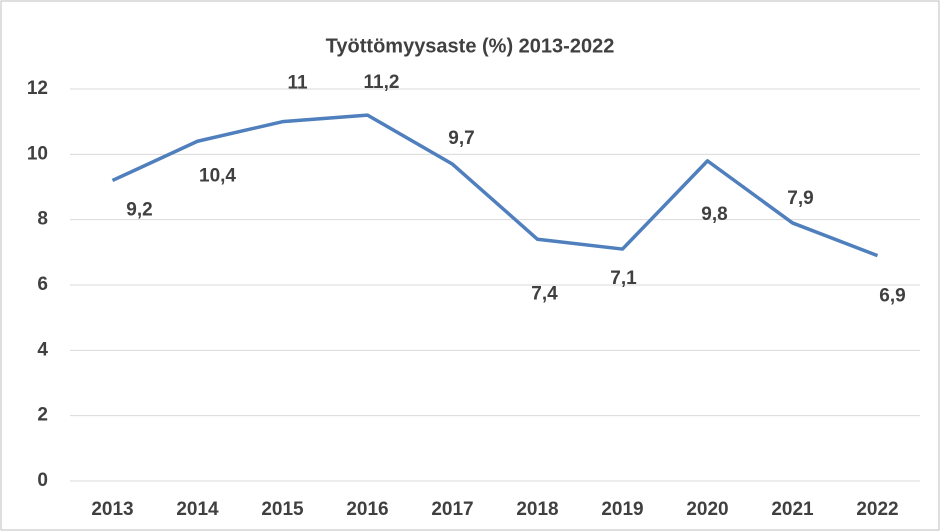 The image size is (940, 531). What do you see at coordinates (707, 509) in the screenshot?
I see `x-tick-label: 2020` at bounding box center [707, 509].